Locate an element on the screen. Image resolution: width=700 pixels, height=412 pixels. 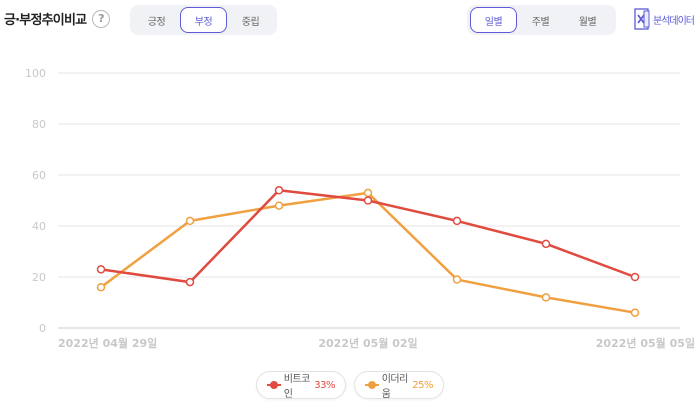
legend-marker-ethereum is located at coordinates (372, 385).